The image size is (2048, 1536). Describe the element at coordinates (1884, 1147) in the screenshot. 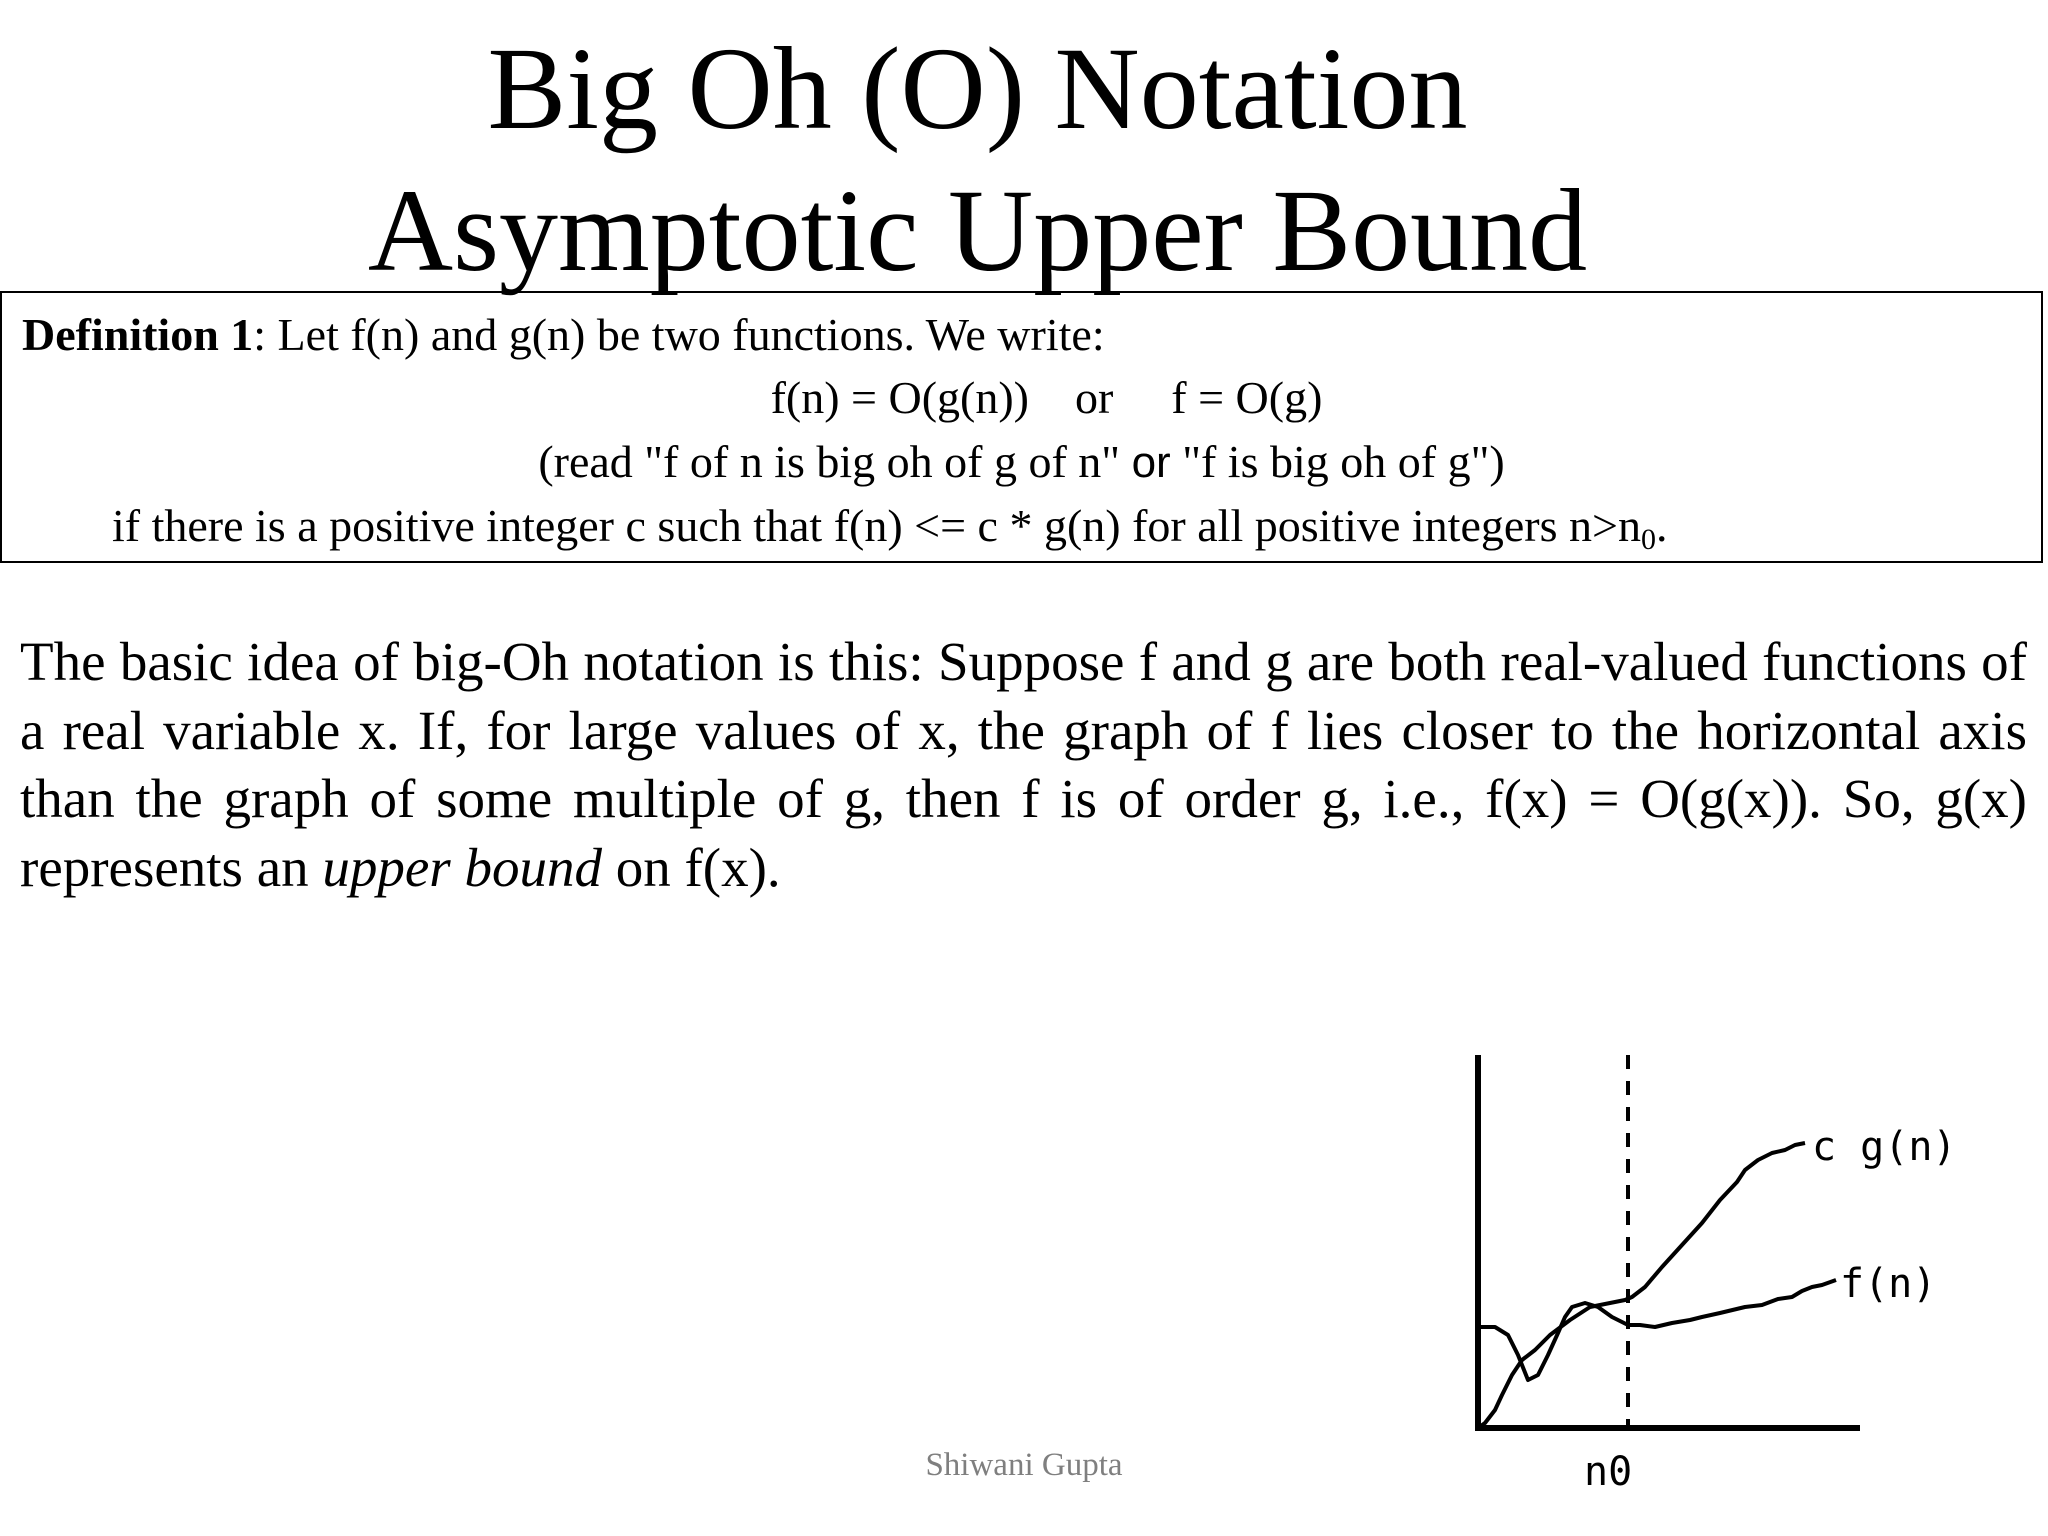

I see `cg-curve-label: c g(n)` at that location.